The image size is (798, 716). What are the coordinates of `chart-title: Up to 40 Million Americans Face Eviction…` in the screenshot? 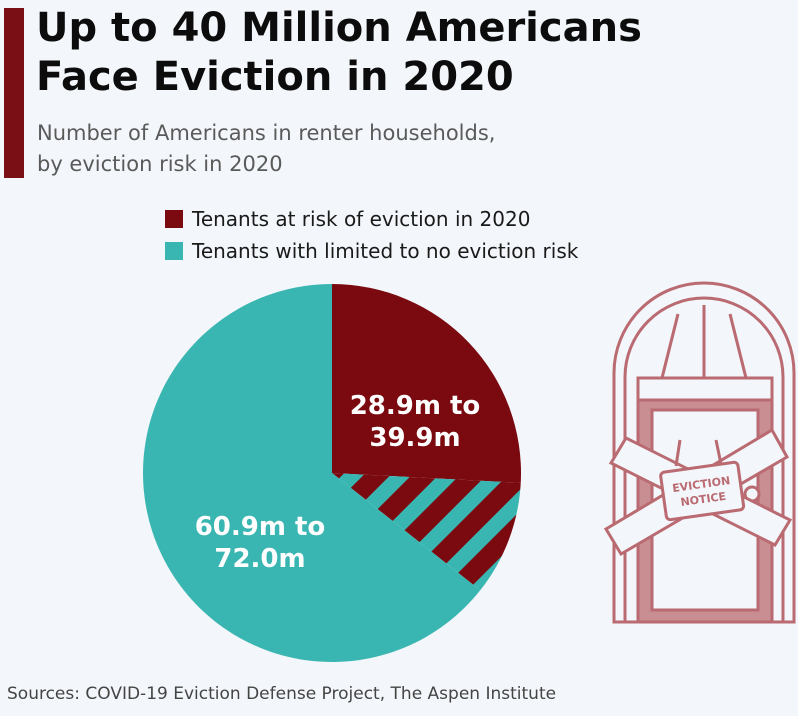 It's located at (411, 53).